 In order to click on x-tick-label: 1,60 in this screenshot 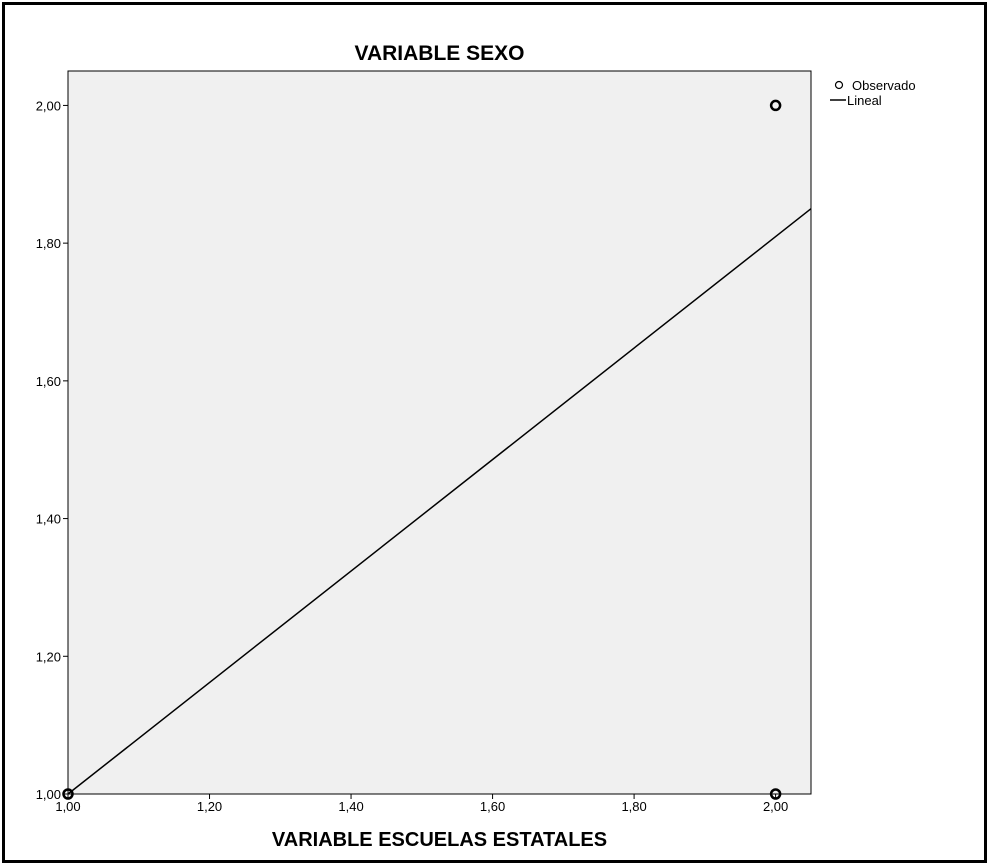, I will do `click(492, 806)`.